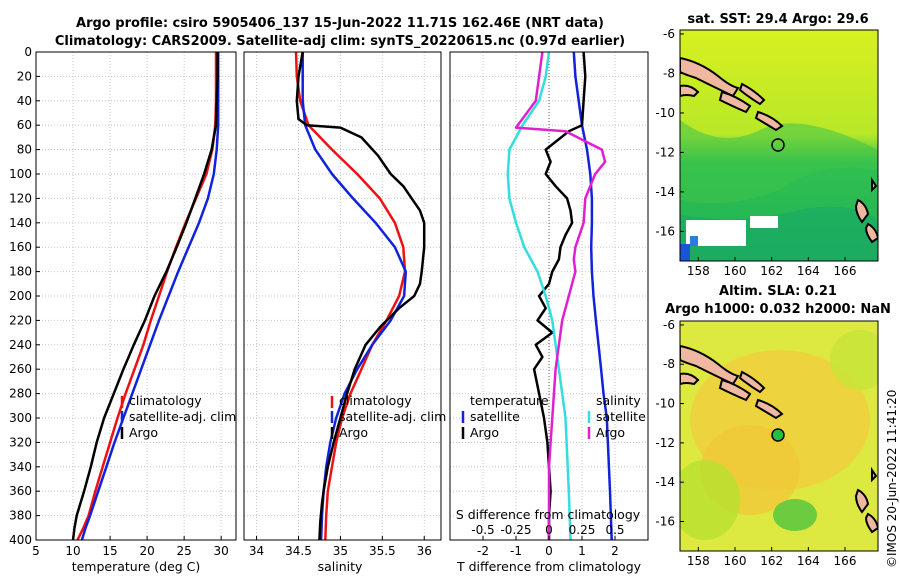 Image resolution: width=900 pixels, height=580 pixels. I want to click on depth-ytick-label: 280, so click(20, 394).